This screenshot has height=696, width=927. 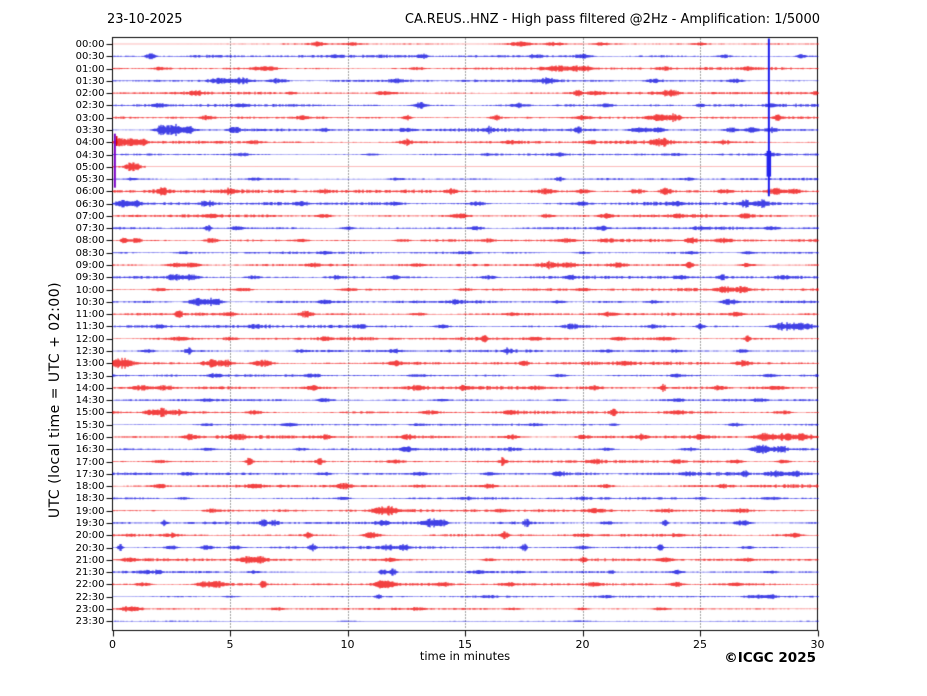 I want to click on y-tick-label: 06:00, so click(x=90, y=191).